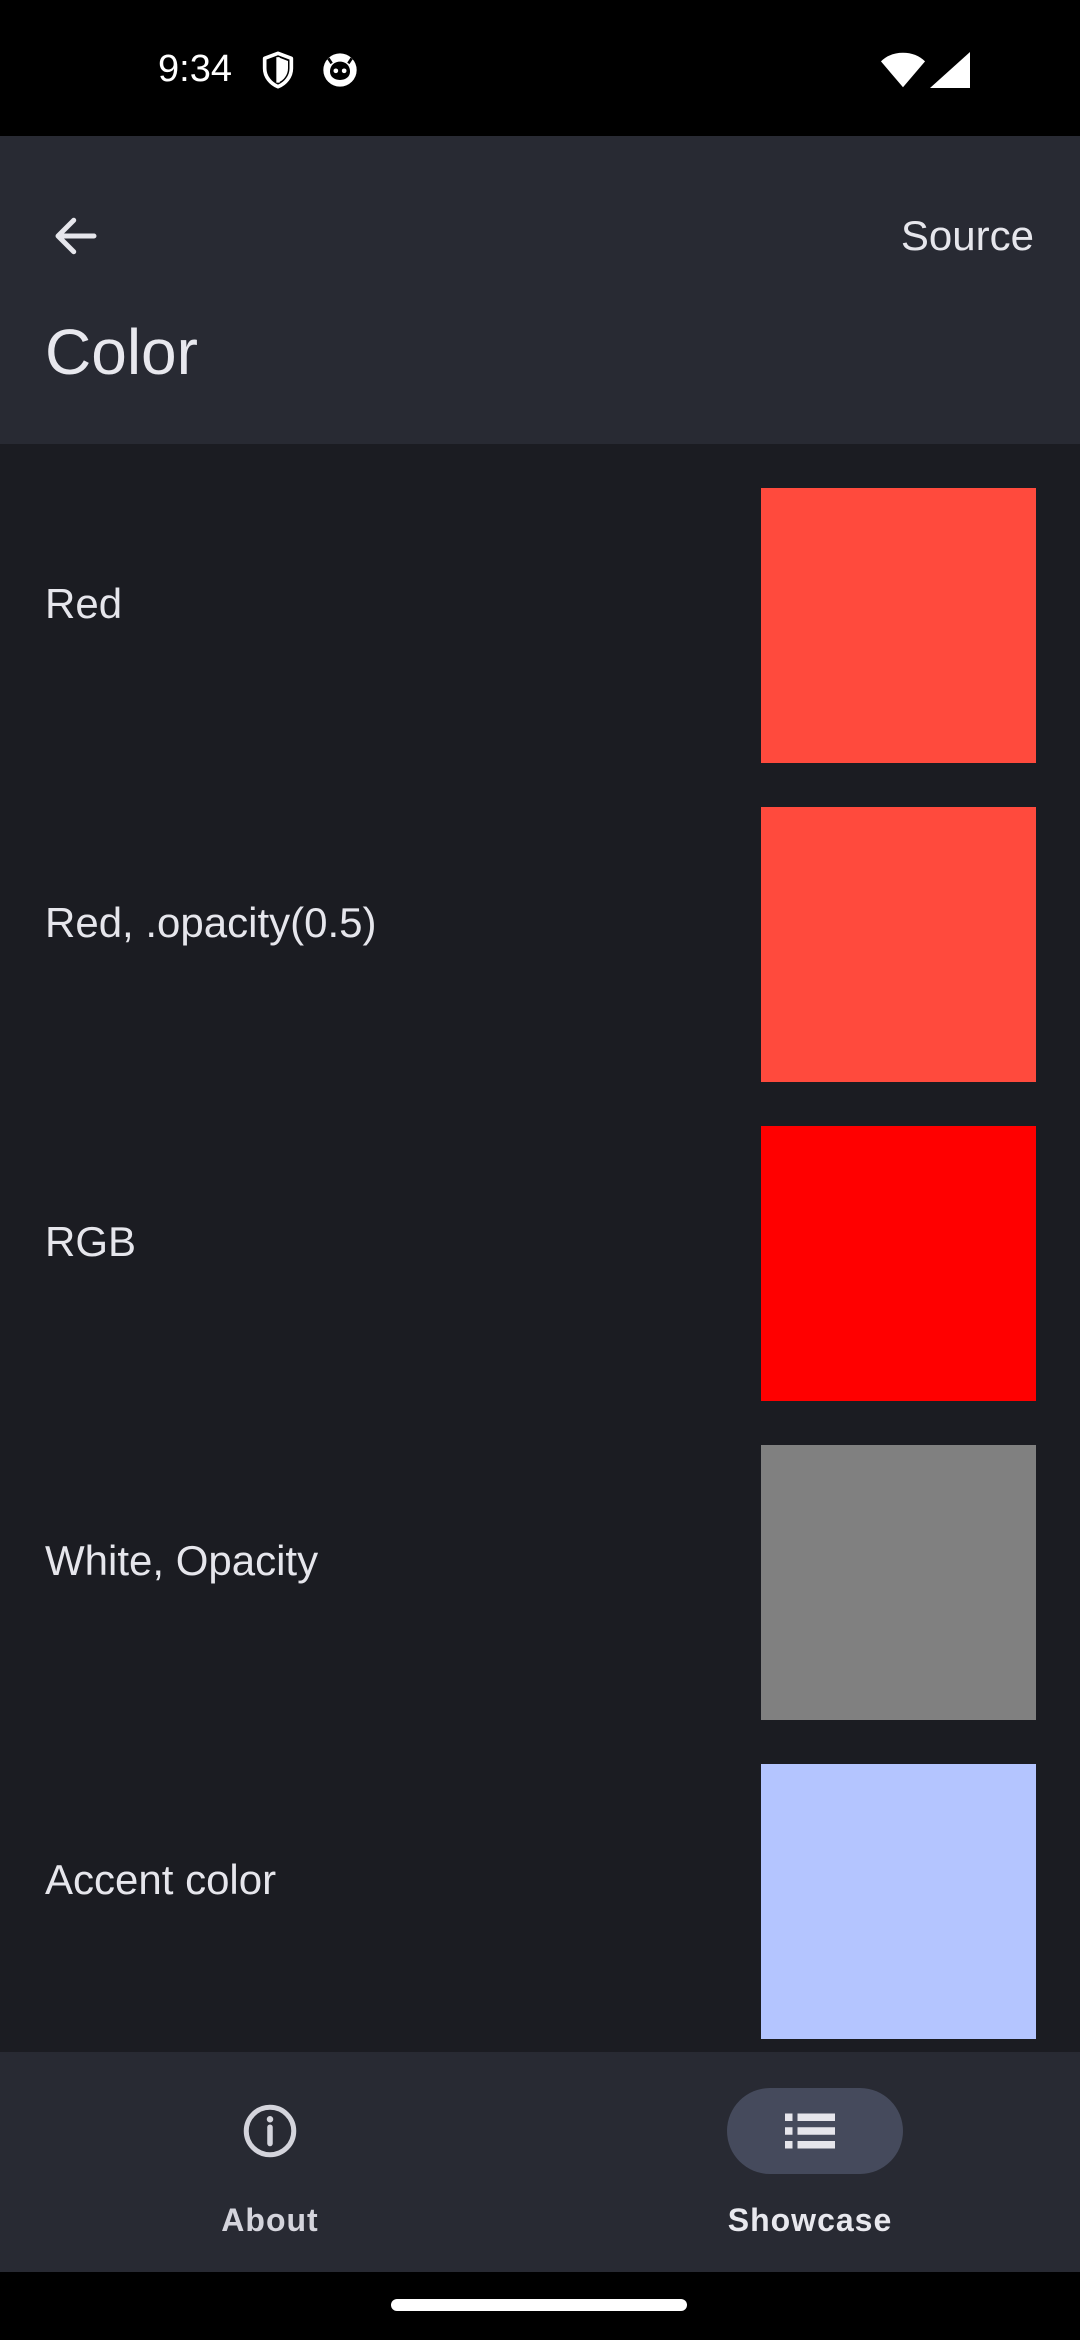 This screenshot has height=2340, width=1080. Describe the element at coordinates (340, 70) in the screenshot. I see `app-notification-icon` at that location.